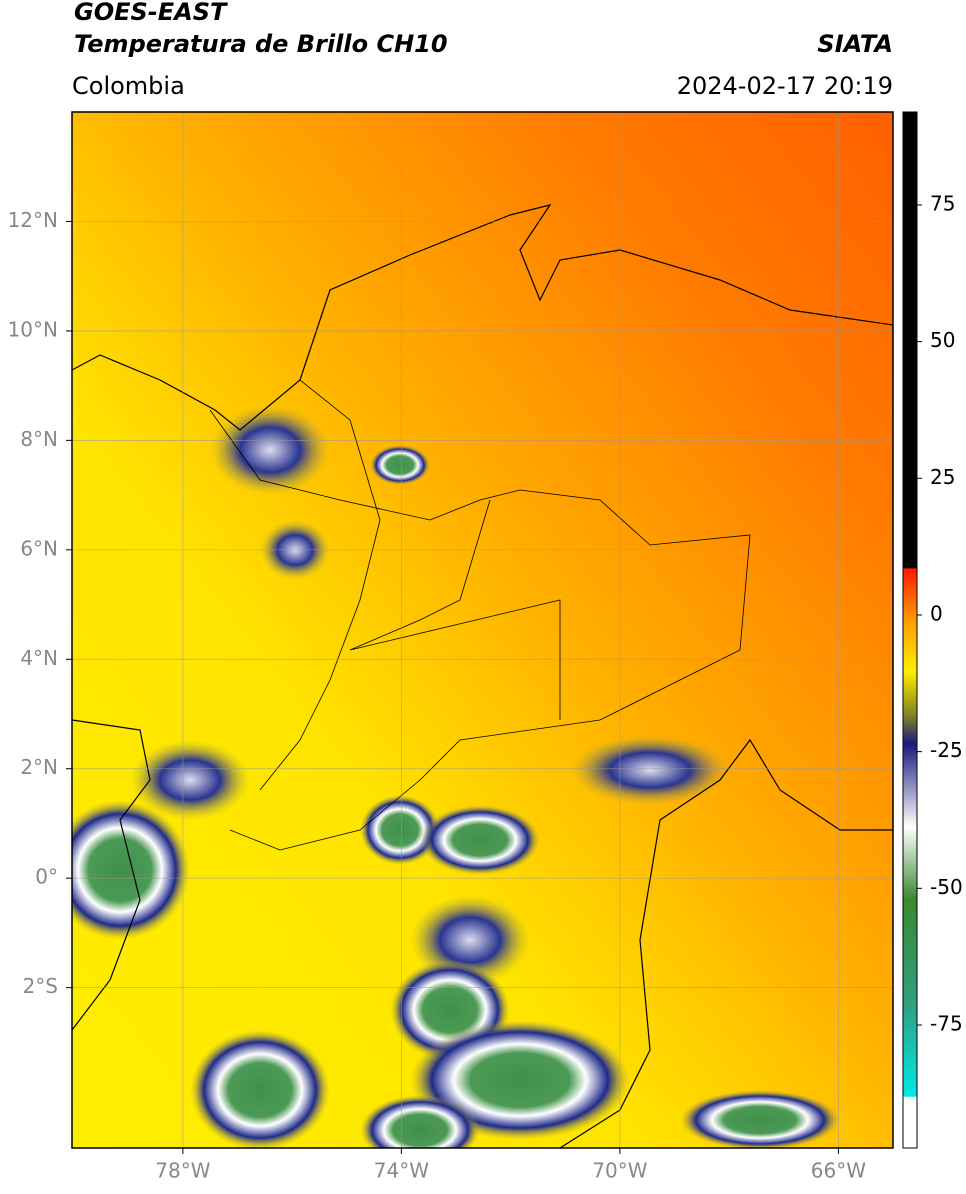  Describe the element at coordinates (182, 1171) in the screenshot. I see `x-tick-label: 78°W` at that location.